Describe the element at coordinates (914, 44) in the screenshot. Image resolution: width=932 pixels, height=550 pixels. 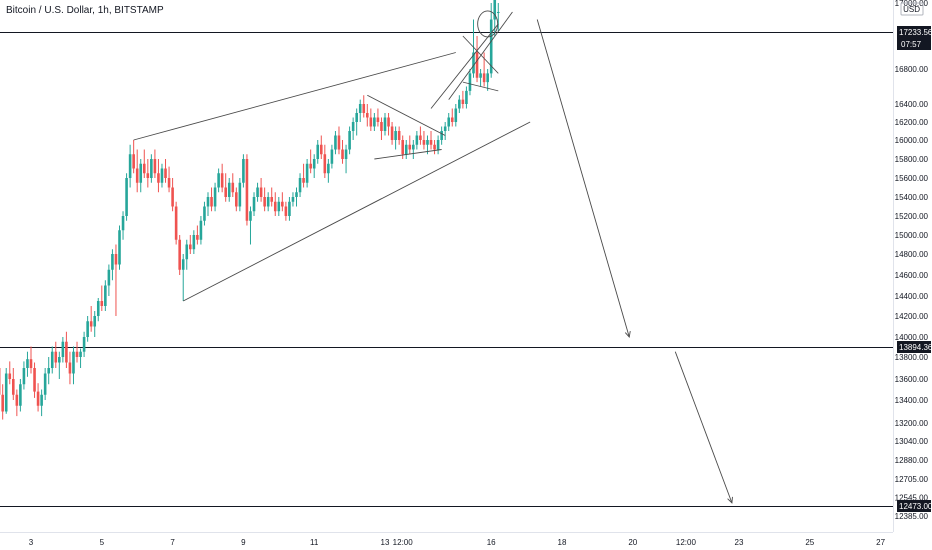
I see `countdown-bg` at that location.